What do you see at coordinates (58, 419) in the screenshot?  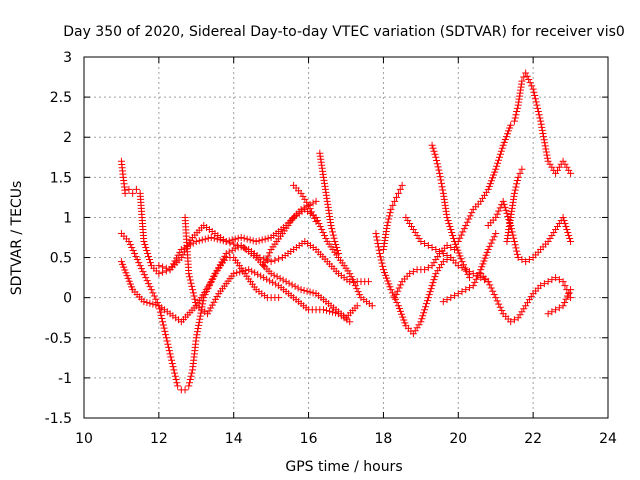 I see `y-tick-label: -1.5` at bounding box center [58, 419].